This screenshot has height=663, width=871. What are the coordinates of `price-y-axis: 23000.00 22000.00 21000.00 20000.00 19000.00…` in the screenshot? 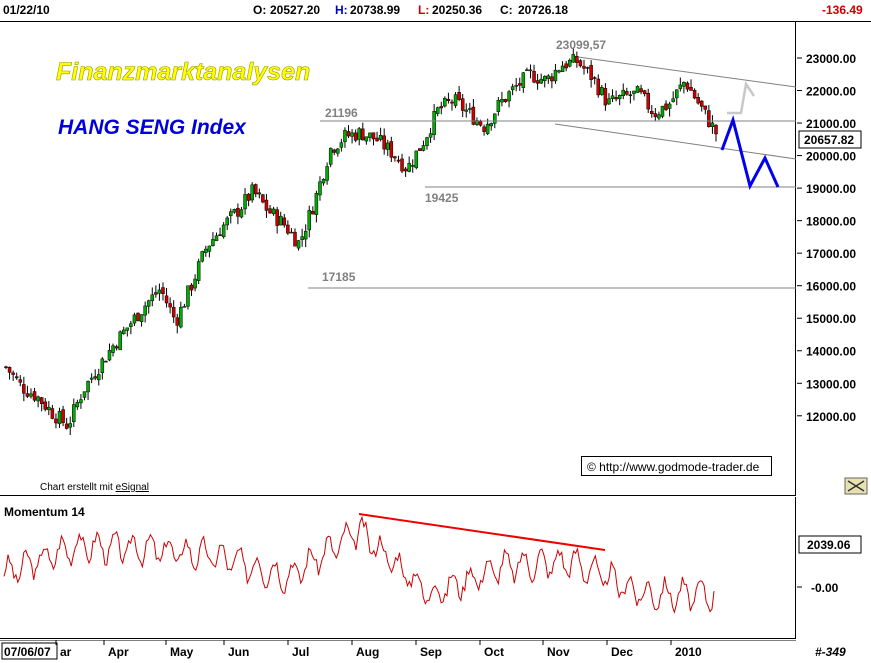 It's located at (832, 273).